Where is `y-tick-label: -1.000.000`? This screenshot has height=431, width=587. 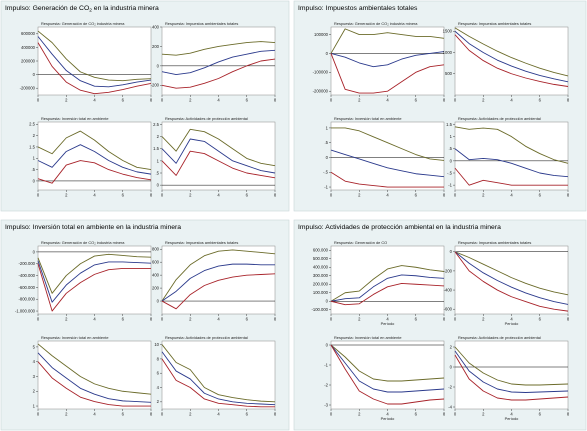
y-tick-label: -1.000.000 is located at coordinates (25, 310).